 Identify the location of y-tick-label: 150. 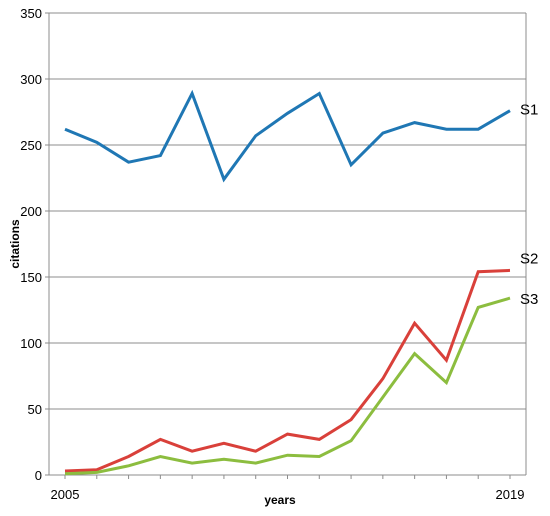
(31, 277).